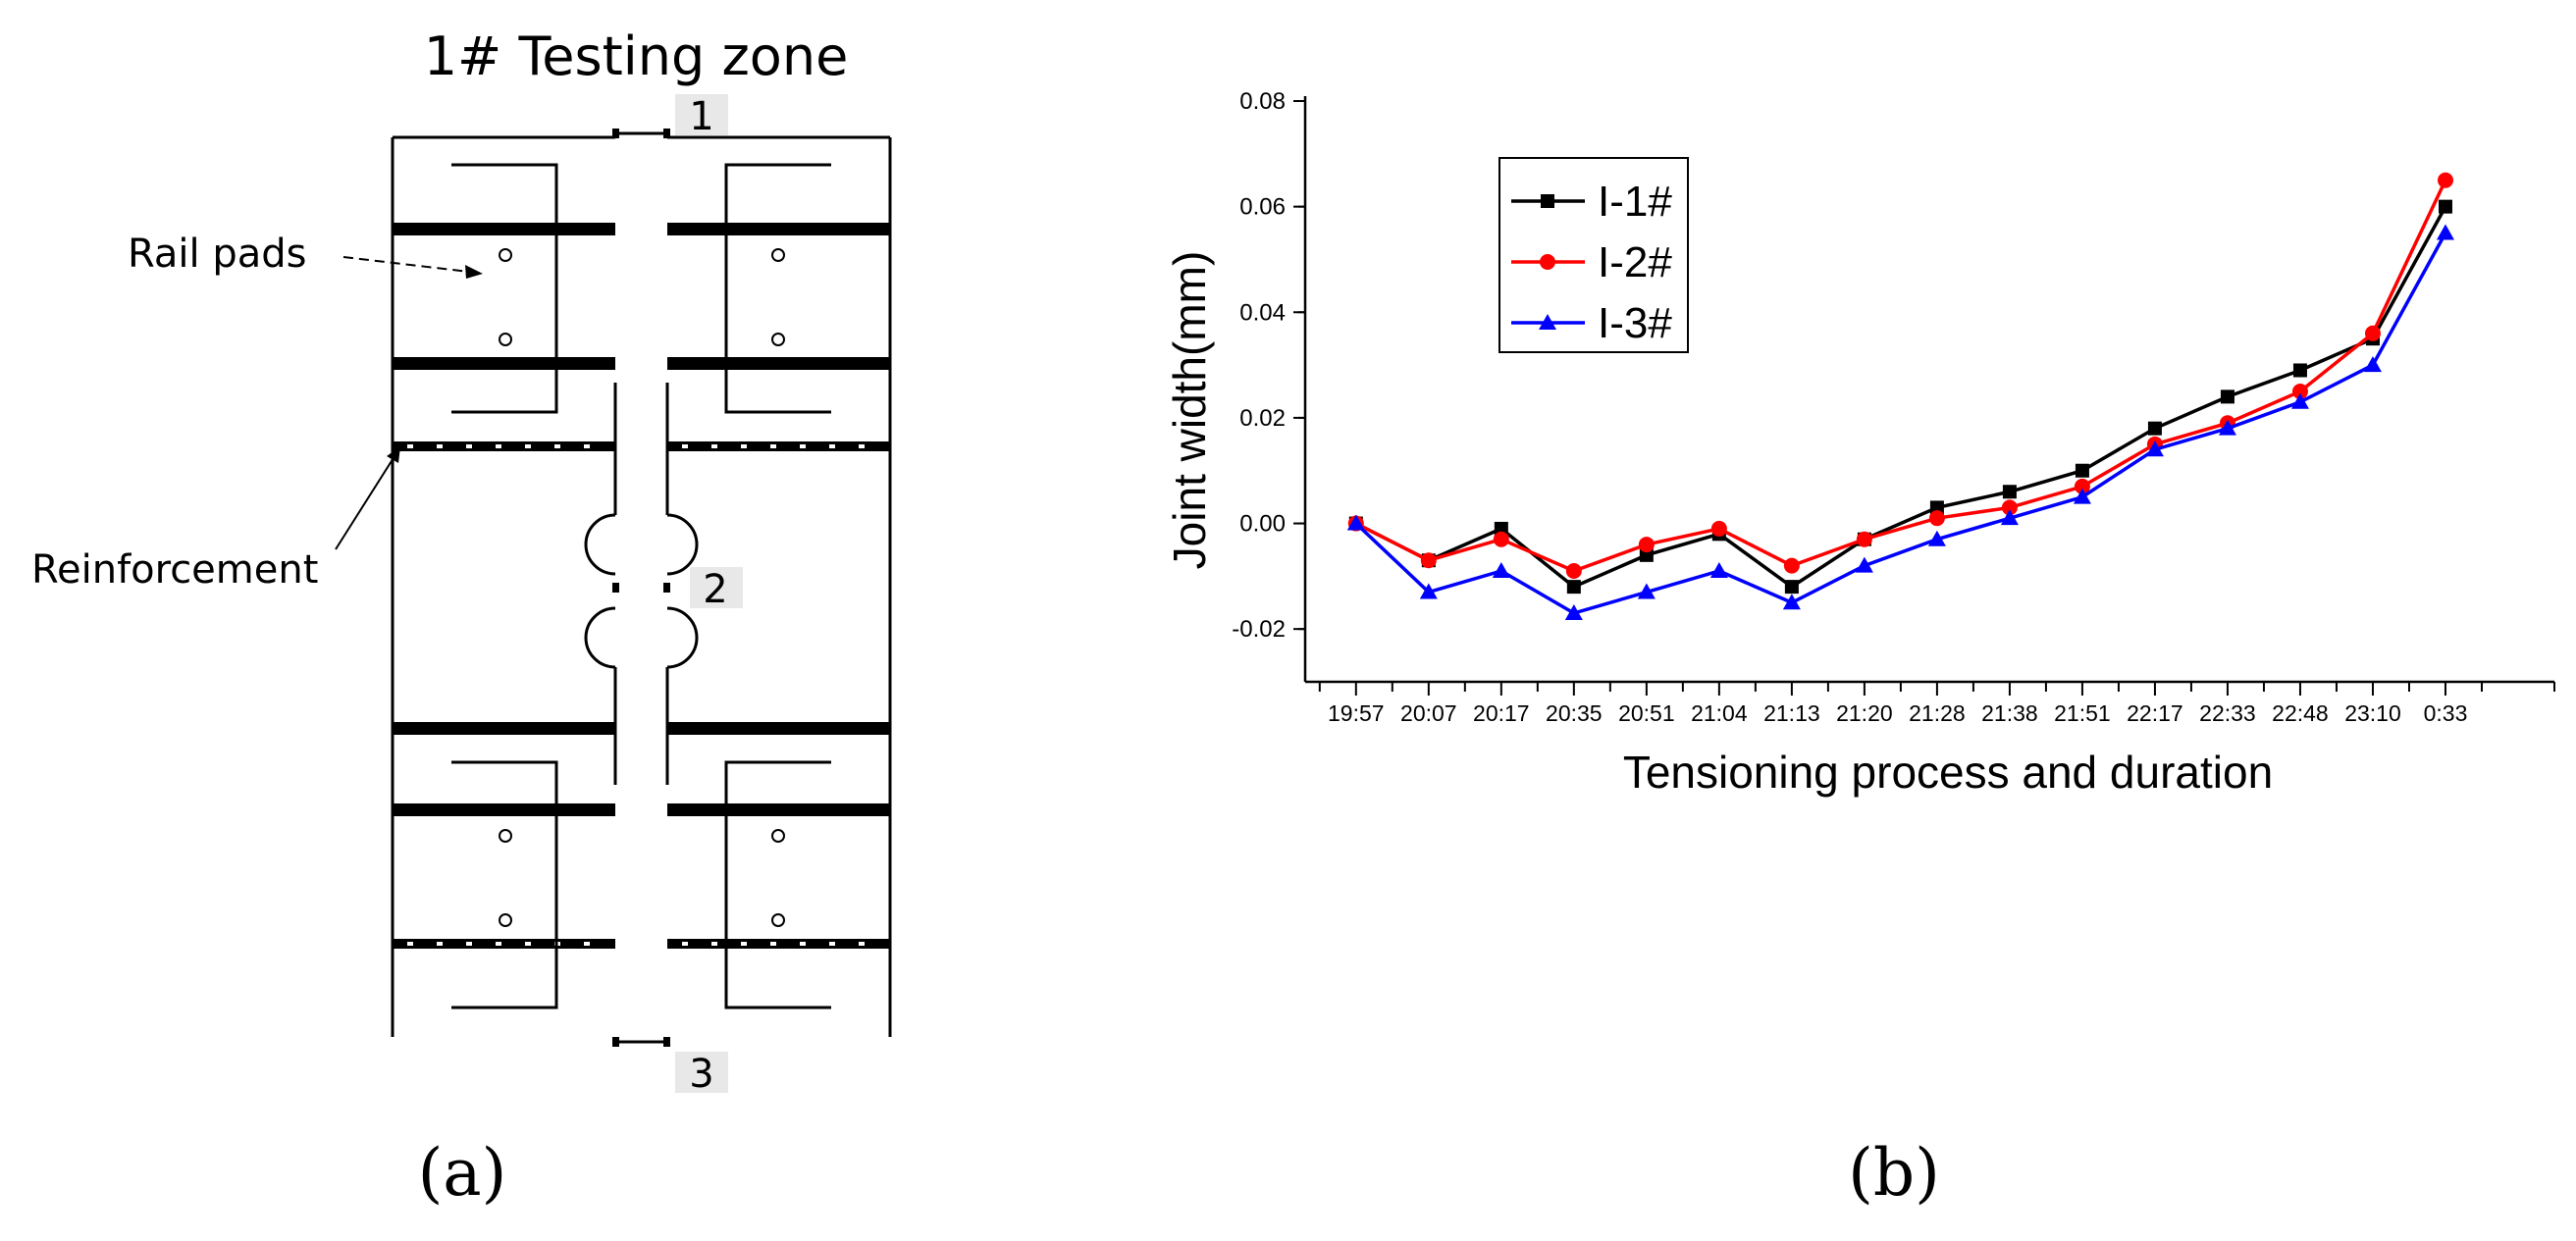 The image size is (2576, 1241). I want to click on rail-bars, so click(641, 519).